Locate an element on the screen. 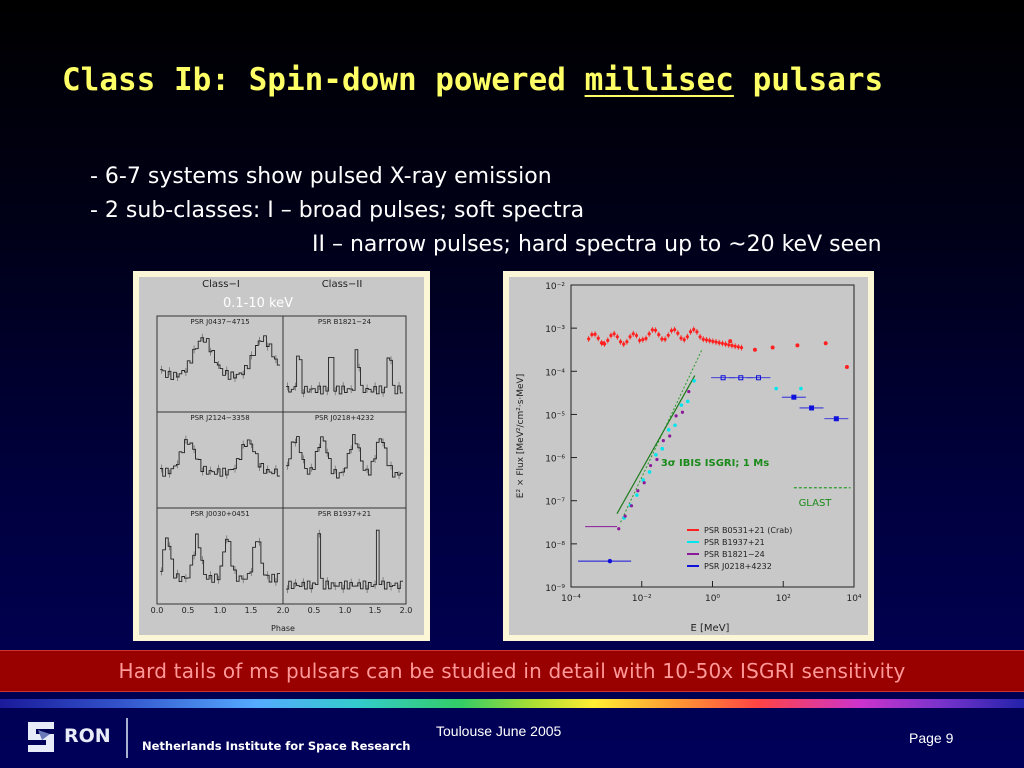 The width and height of the screenshot is (1024, 768). y-axis-label: E² × Flux [MeV²/cm²·s·MeV] is located at coordinates (521, 436).